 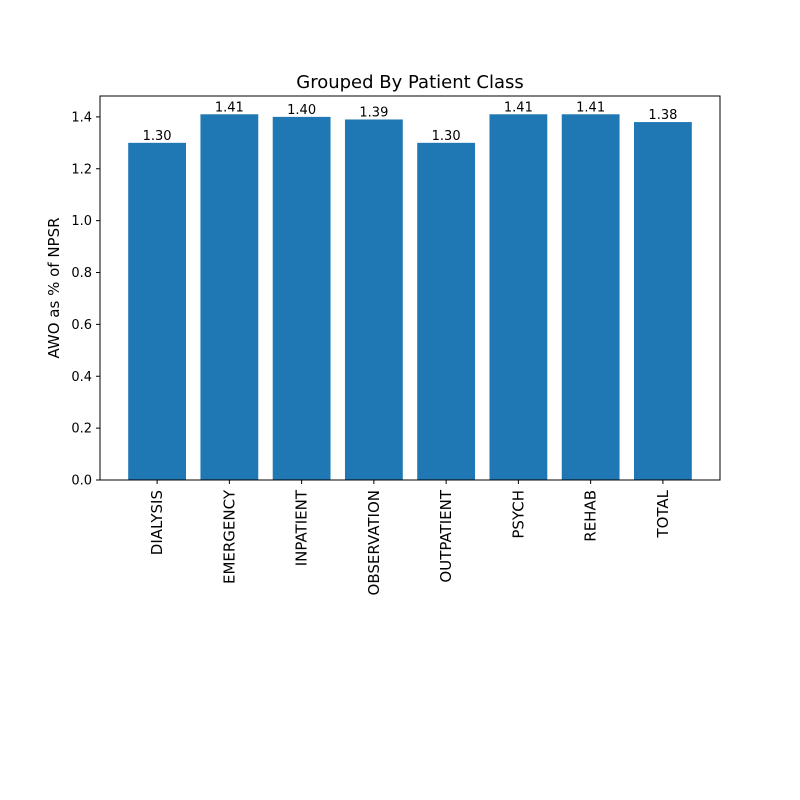 I want to click on y-tick-label: 0.4, so click(x=81, y=377).